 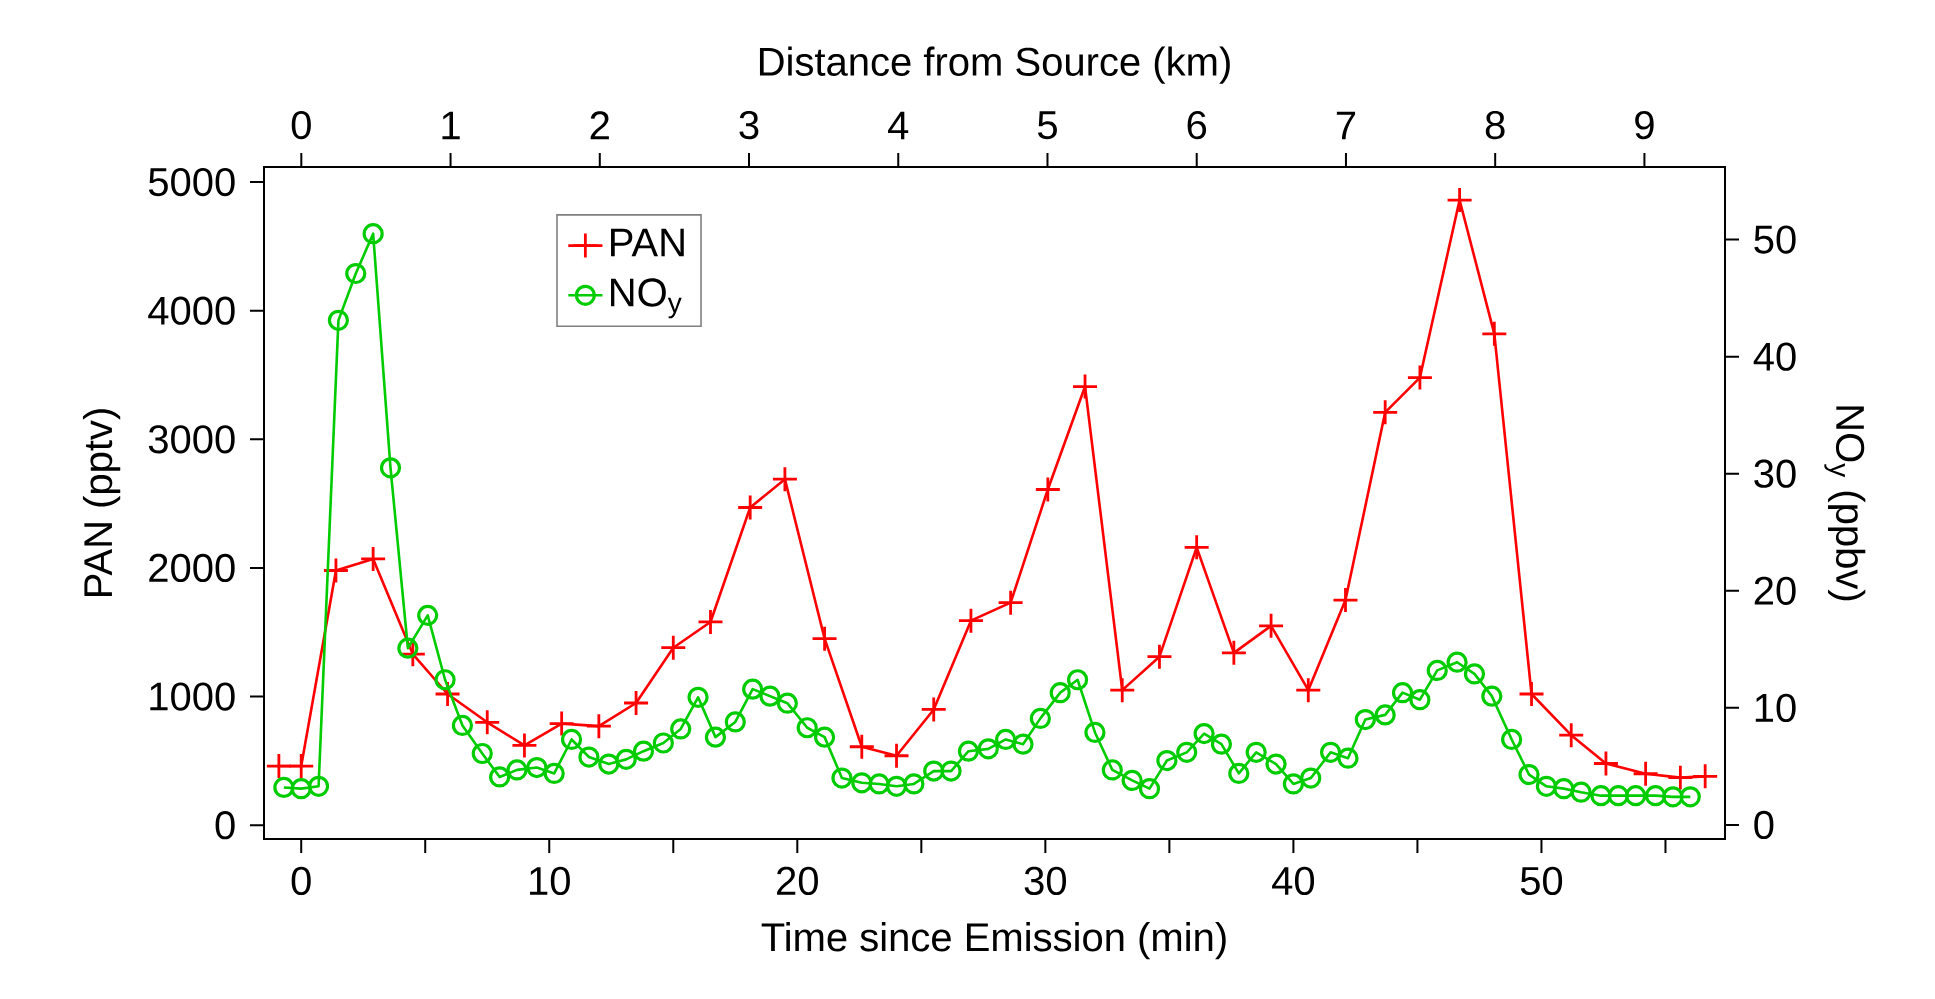 What do you see at coordinates (225, 825) in the screenshot?
I see `y-tick-label: 0` at bounding box center [225, 825].